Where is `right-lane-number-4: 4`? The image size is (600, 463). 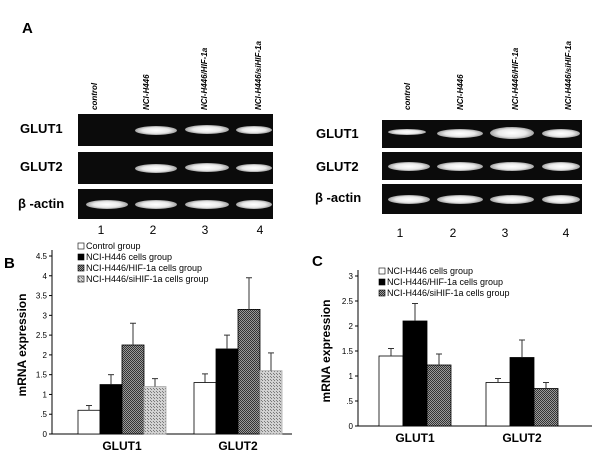
right-lane-number-4: 4 is located at coordinates (566, 233).